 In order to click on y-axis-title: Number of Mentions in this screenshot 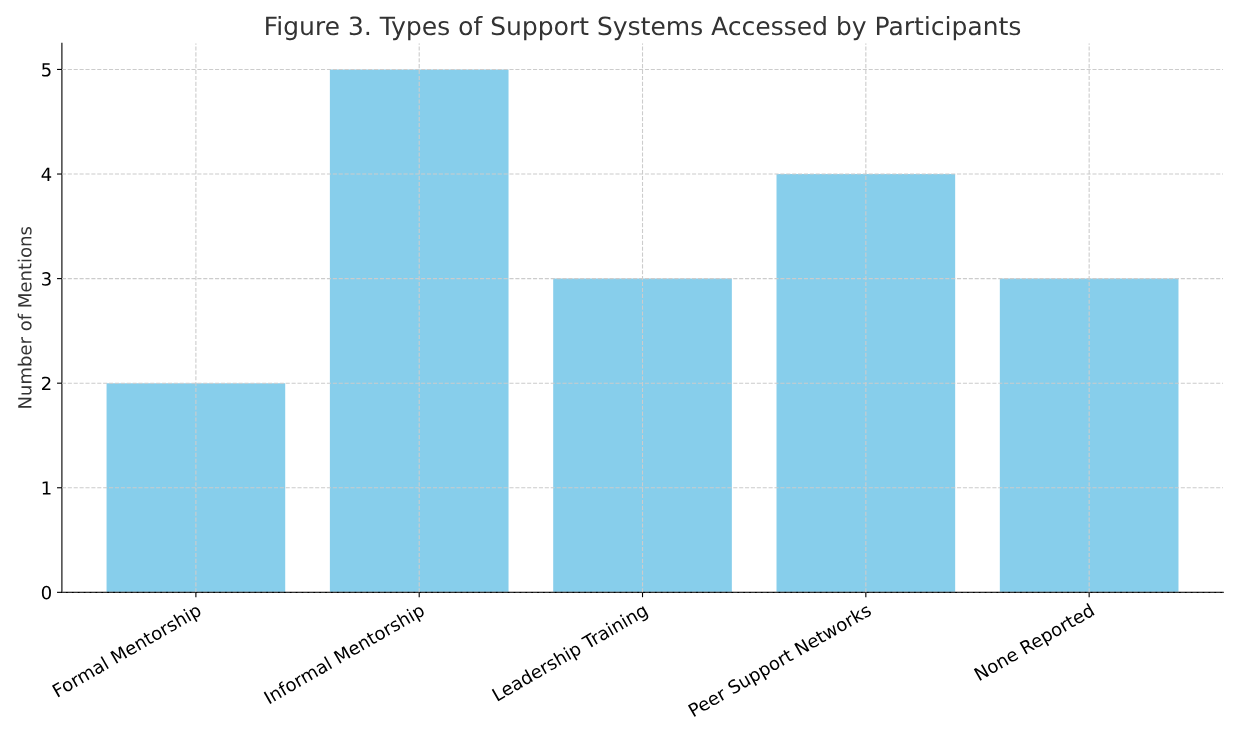, I will do `click(24, 317)`.